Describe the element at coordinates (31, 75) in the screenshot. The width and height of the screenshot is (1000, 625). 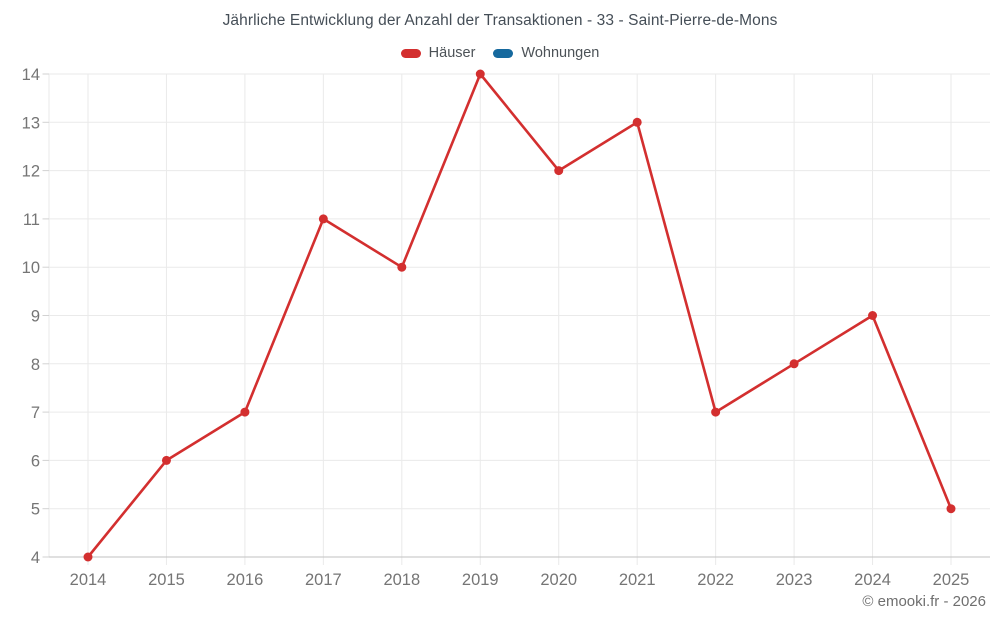
I see `y-tick-label: 14` at that location.